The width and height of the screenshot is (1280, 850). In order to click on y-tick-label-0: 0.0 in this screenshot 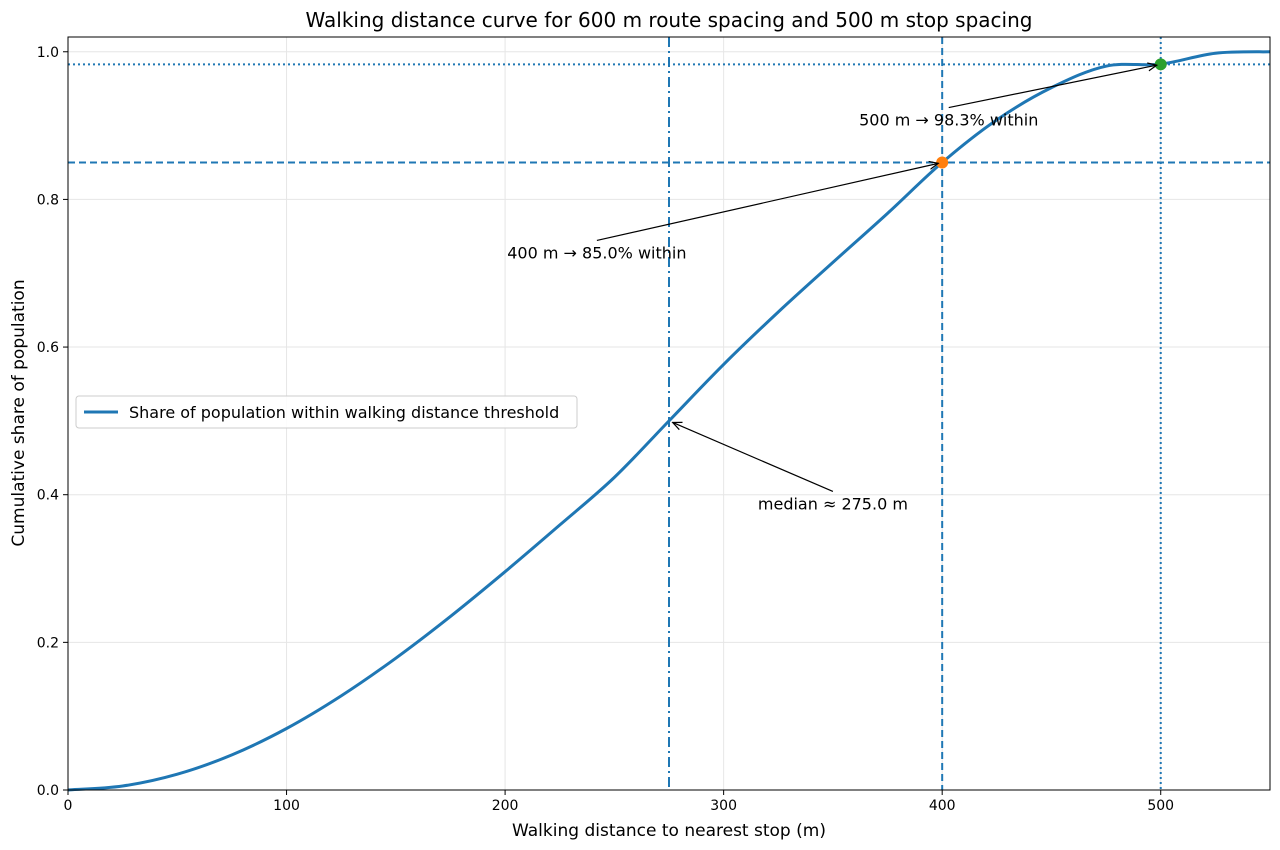, I will do `click(48, 791)`.